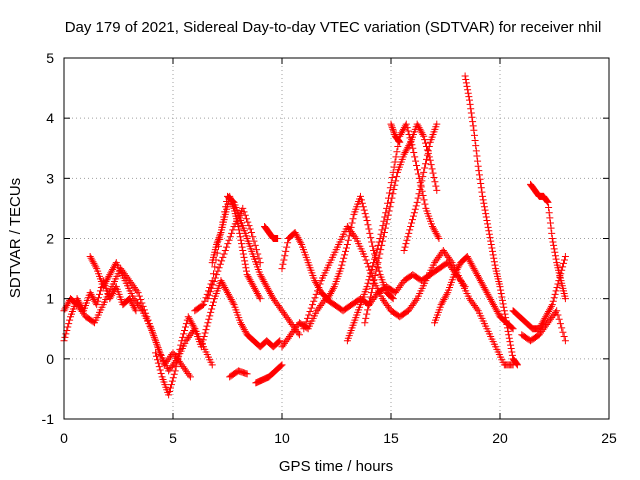 The image size is (640, 480). I want to click on x-tick-label: 15, so click(391, 438).